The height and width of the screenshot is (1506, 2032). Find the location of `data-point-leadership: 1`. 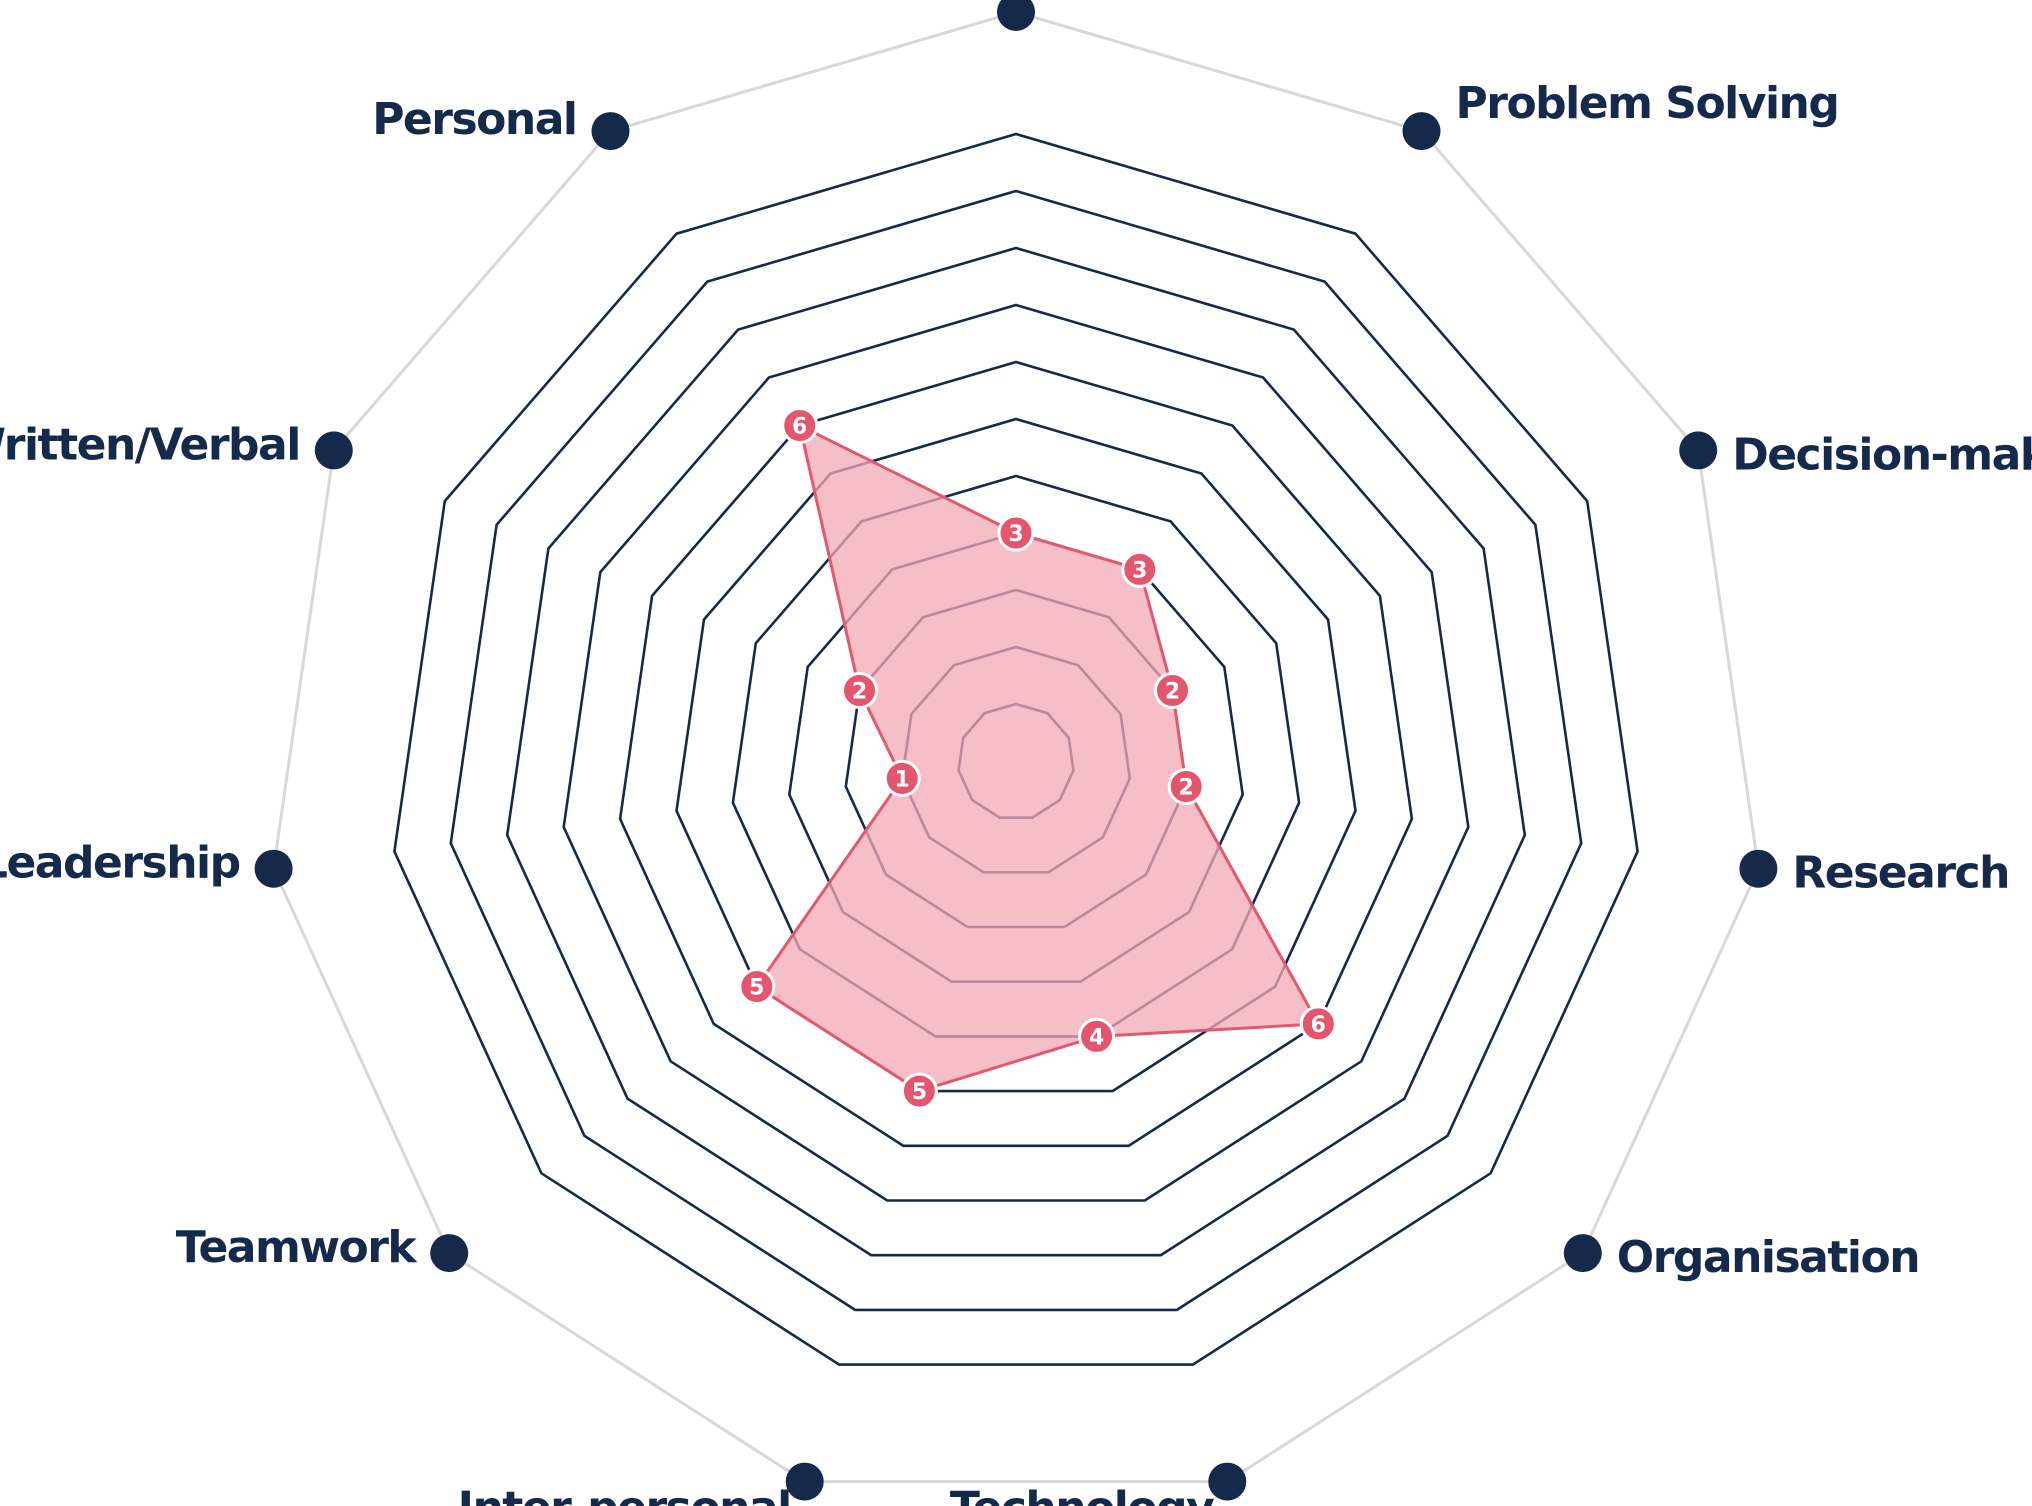

data-point-leadership: 1 is located at coordinates (902, 778).